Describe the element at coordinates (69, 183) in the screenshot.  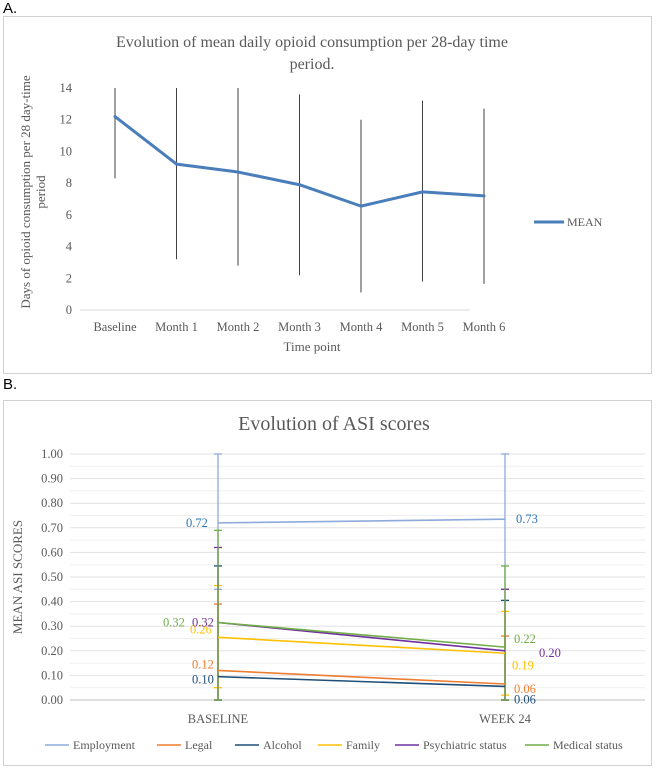
I see `chart-a-y-tick: 8` at that location.